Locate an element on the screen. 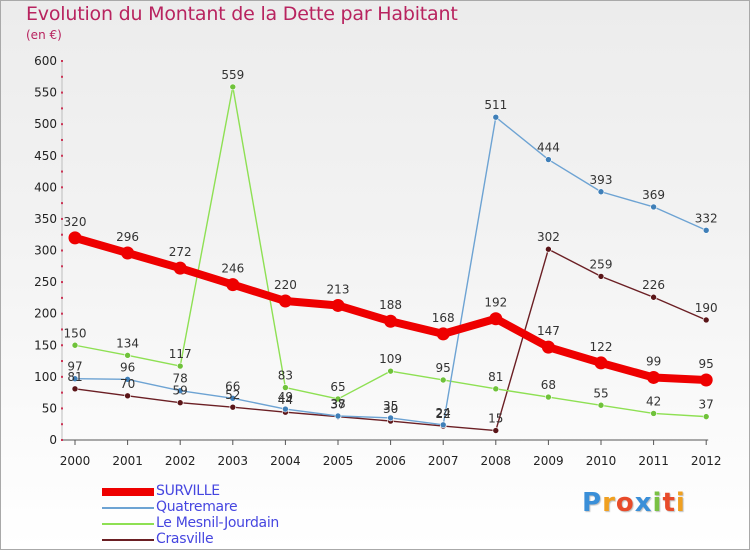  y-tick-label: 350 is located at coordinates (45, 219).